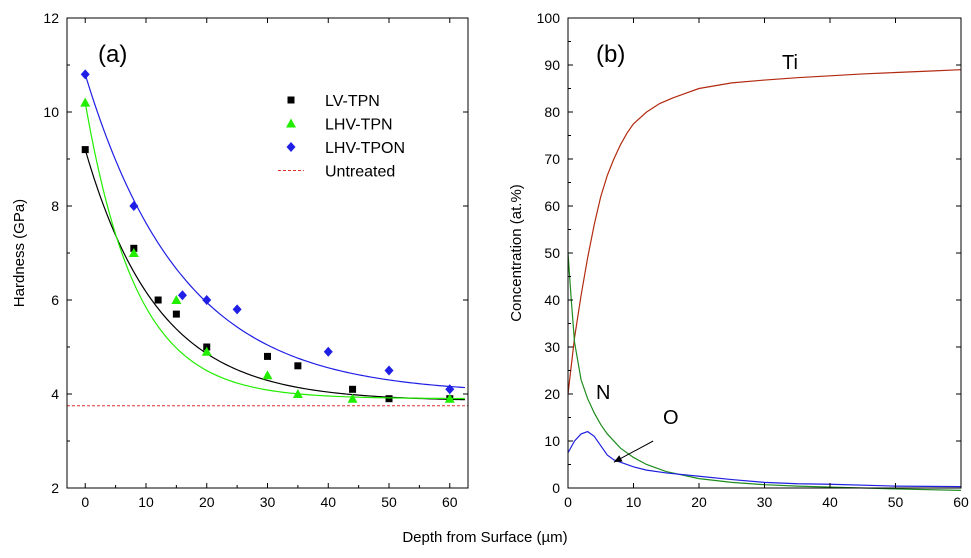 This screenshot has height=558, width=971. What do you see at coordinates (552, 206) in the screenshot?
I see `concentration-y-tick-label: 60` at bounding box center [552, 206].